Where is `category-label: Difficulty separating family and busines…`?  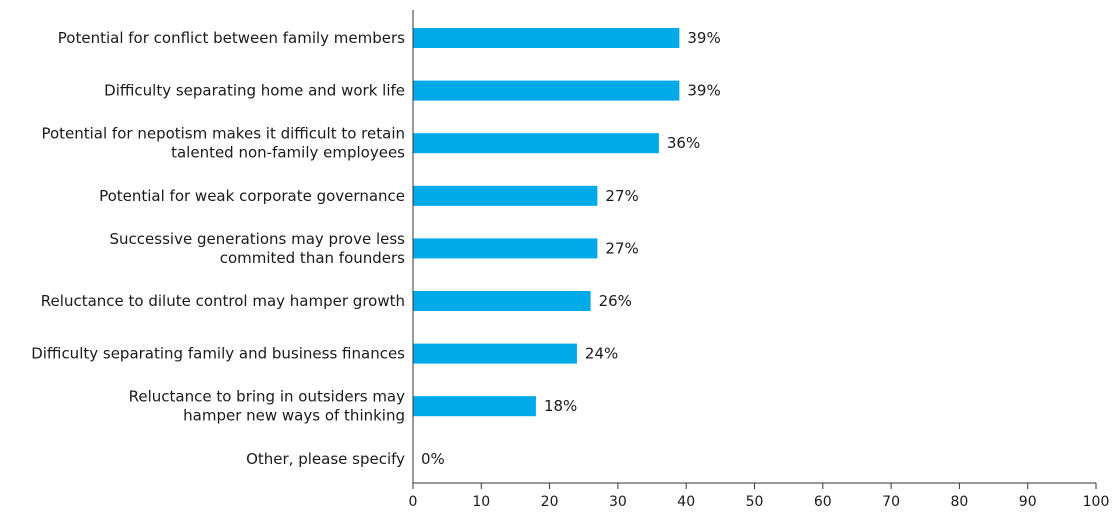
category-label: Difficulty separating family and busines… is located at coordinates (218, 354).